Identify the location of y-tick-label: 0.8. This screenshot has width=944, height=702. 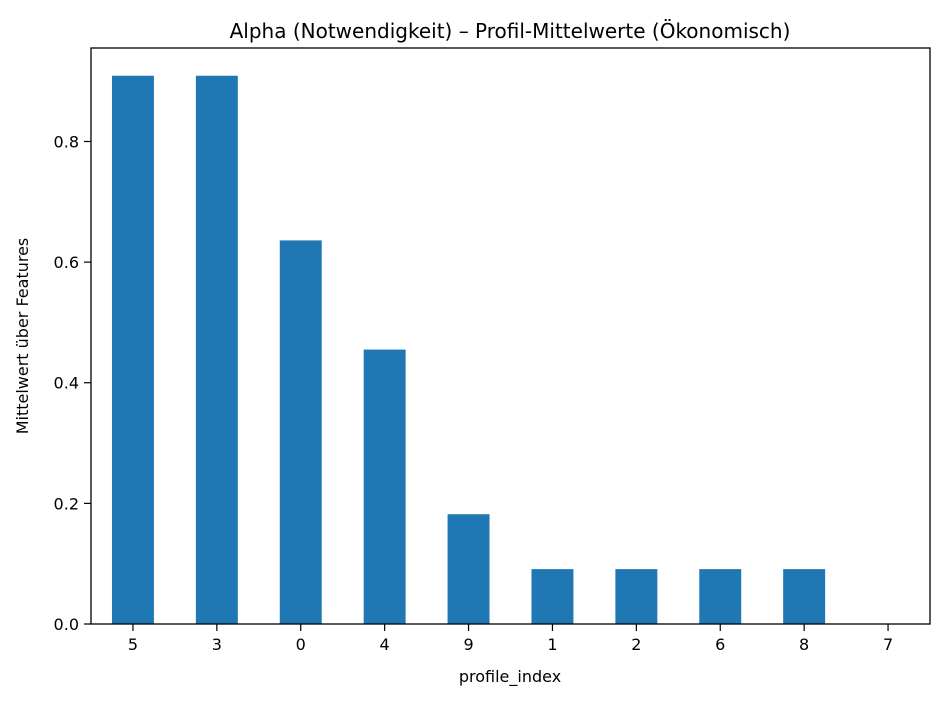
(66, 141).